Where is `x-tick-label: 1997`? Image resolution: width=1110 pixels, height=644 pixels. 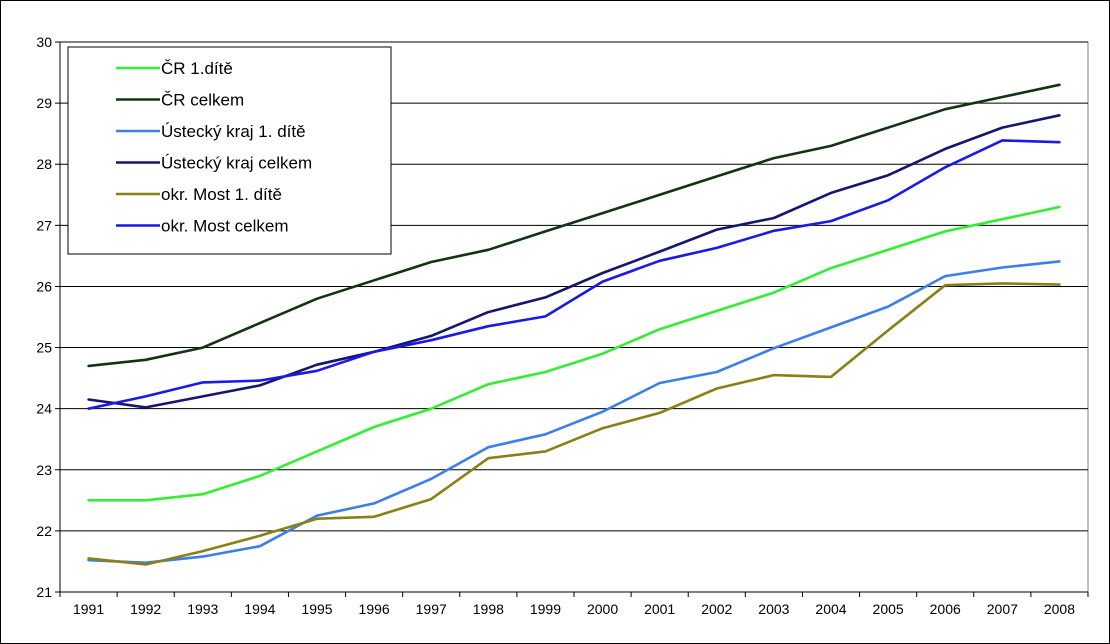 x-tick-label: 1997 is located at coordinates (431, 609).